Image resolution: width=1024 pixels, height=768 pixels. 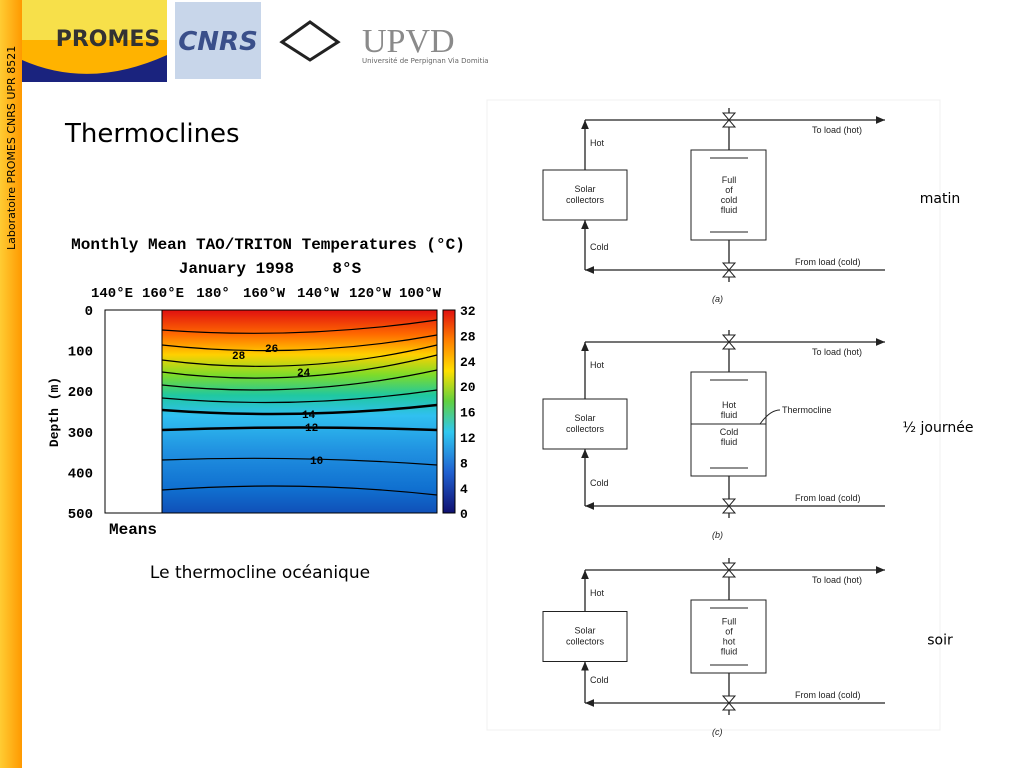 What do you see at coordinates (80, 434) in the screenshot?
I see `y-tick-label: 300` at bounding box center [80, 434].